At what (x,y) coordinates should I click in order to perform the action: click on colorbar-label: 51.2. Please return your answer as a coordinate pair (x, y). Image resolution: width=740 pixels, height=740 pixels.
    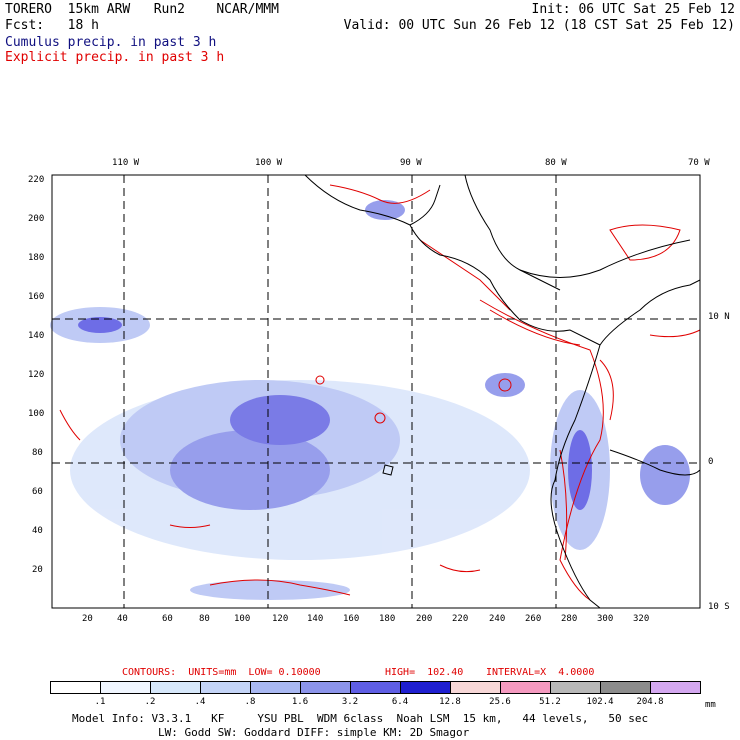
    Looking at the image, I should click on (550, 702).